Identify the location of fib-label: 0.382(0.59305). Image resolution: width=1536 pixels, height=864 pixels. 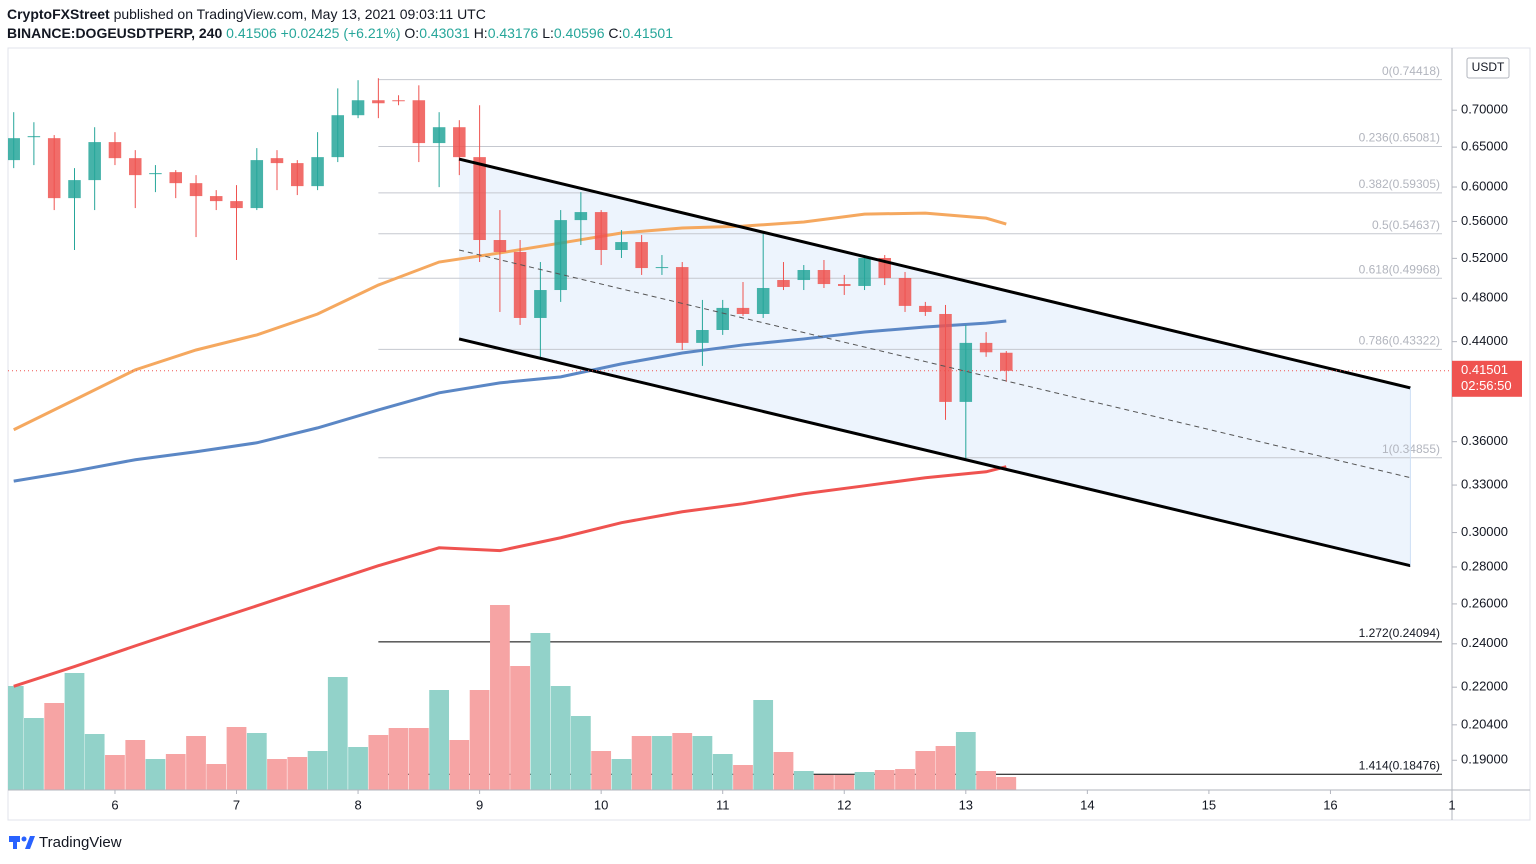
(1399, 184).